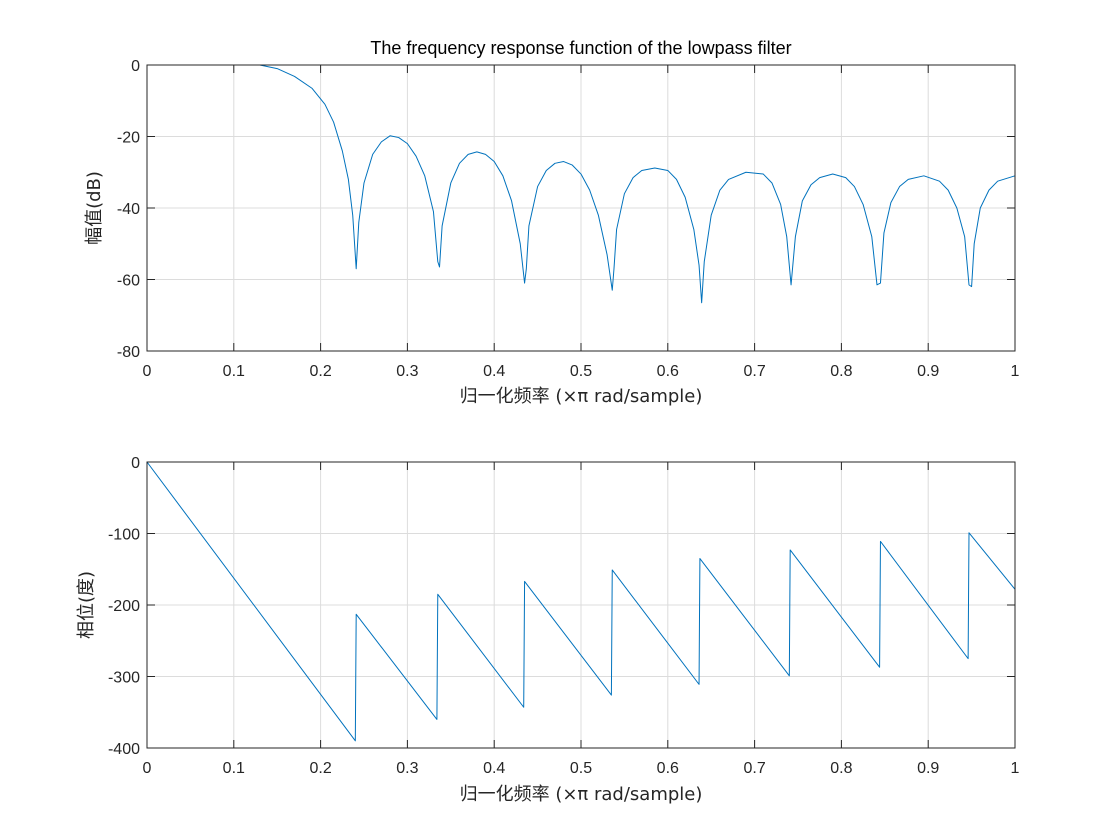 The width and height of the screenshot is (1120, 840). What do you see at coordinates (494, 768) in the screenshot?
I see `phase-x-tick-label: 0.4` at bounding box center [494, 768].